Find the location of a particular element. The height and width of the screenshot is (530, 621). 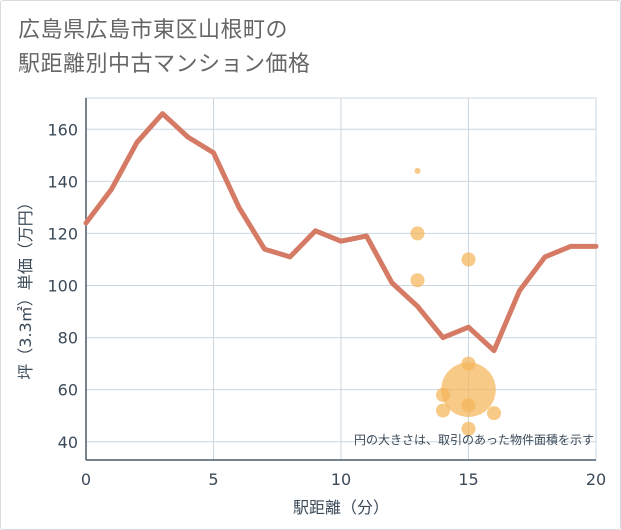

y-tick-label: 40 is located at coordinates (68, 442).